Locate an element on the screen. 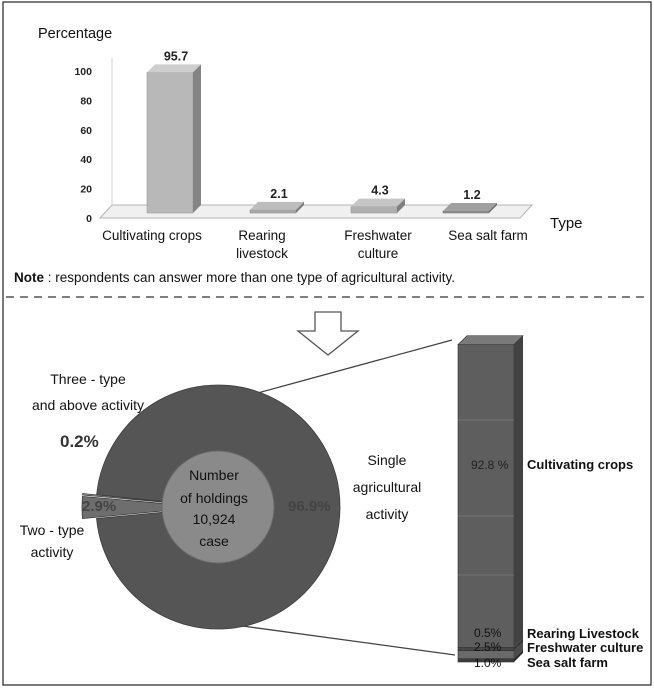 Image resolution: width=654 pixels, height=693 pixels. bar: 4.3 is located at coordinates (377, 199).